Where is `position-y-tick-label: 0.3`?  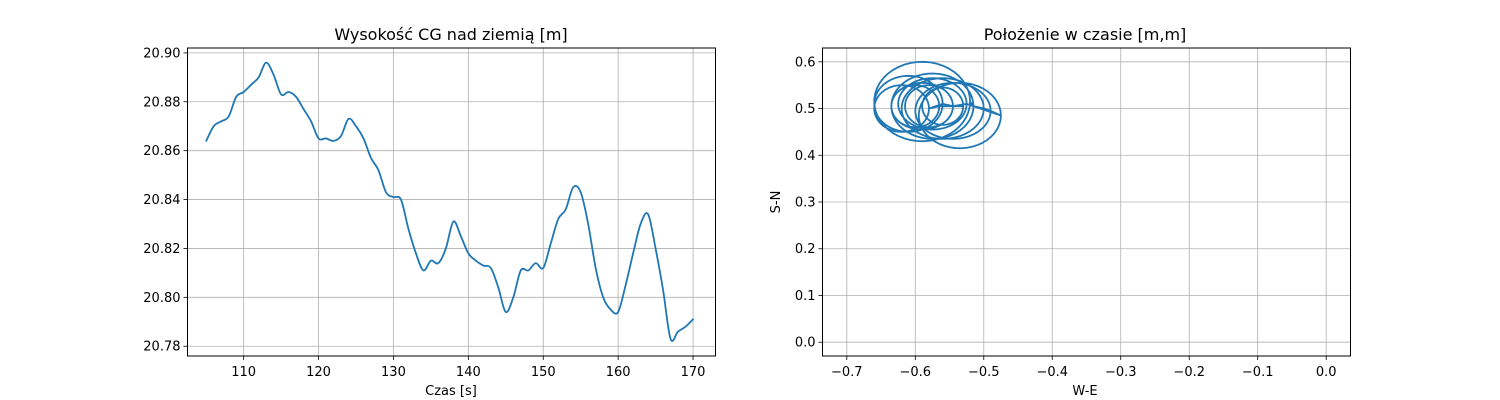 position-y-tick-label: 0.3 is located at coordinates (805, 203).